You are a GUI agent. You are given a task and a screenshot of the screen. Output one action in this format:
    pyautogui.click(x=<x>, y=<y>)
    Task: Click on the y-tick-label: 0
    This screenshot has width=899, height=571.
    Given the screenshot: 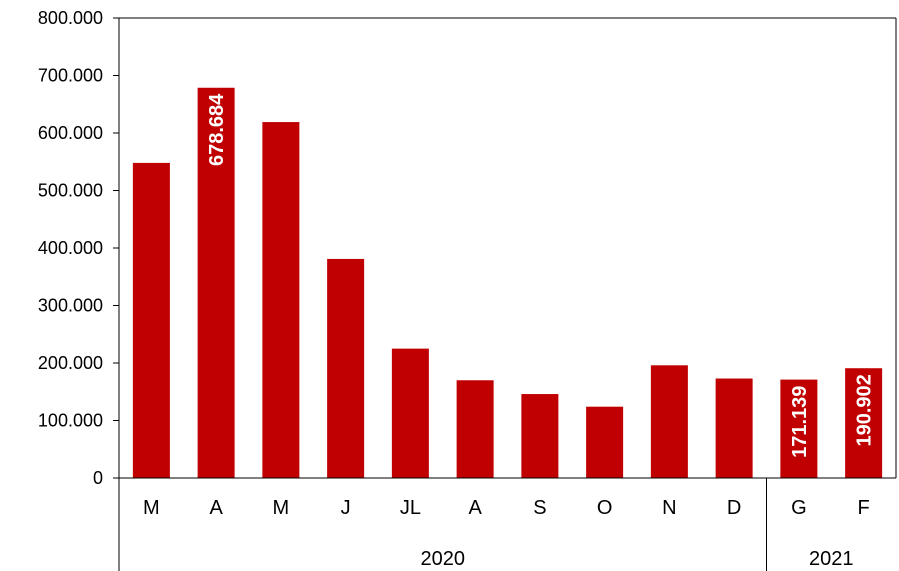 What is the action you would take?
    pyautogui.click(x=98, y=478)
    